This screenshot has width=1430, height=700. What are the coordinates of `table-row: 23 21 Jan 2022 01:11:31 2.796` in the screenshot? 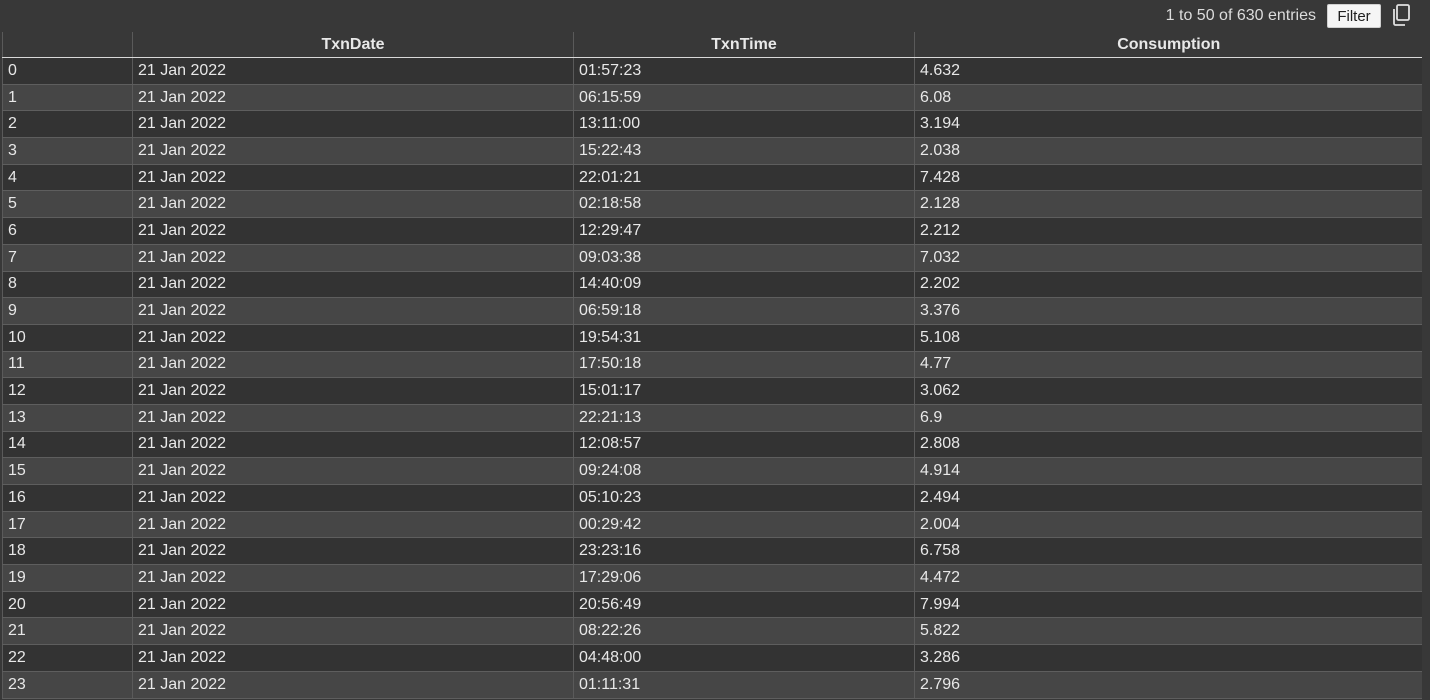 It's located at (712, 685).